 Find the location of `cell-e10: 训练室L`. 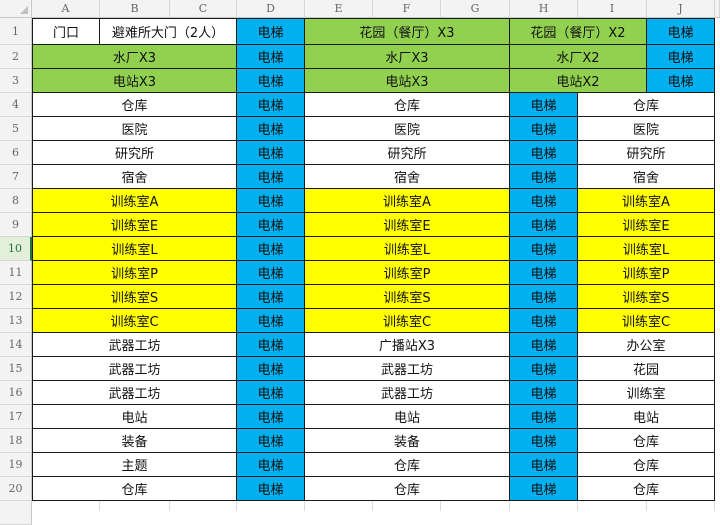

cell-e10: 训练室L is located at coordinates (407, 249).